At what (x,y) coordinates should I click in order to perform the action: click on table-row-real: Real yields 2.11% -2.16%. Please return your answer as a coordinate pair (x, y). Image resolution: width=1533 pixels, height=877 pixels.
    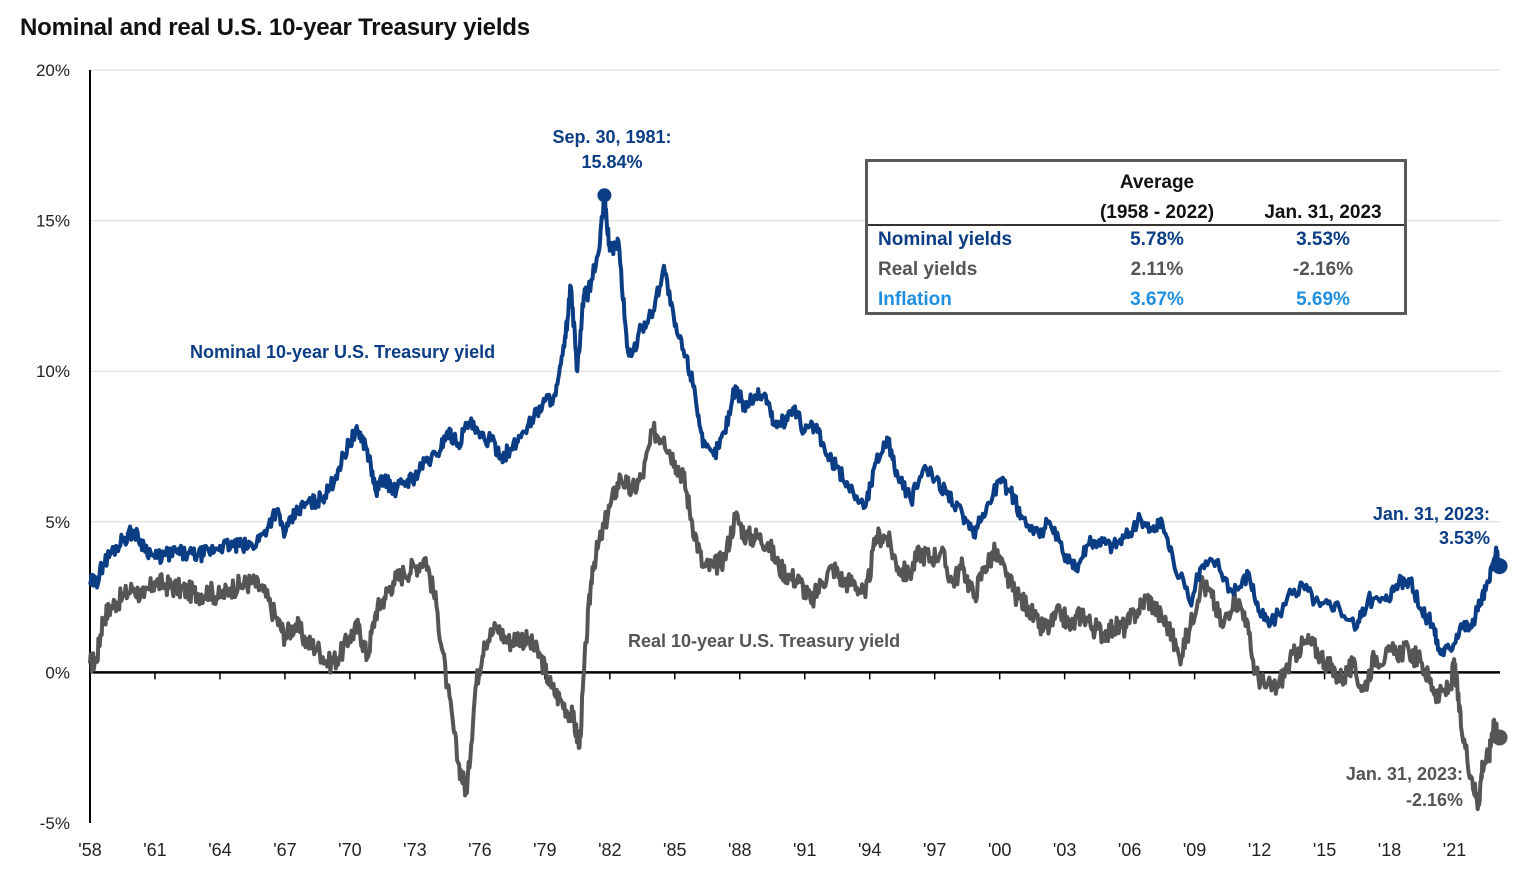
    Looking at the image, I should click on (1136, 274).